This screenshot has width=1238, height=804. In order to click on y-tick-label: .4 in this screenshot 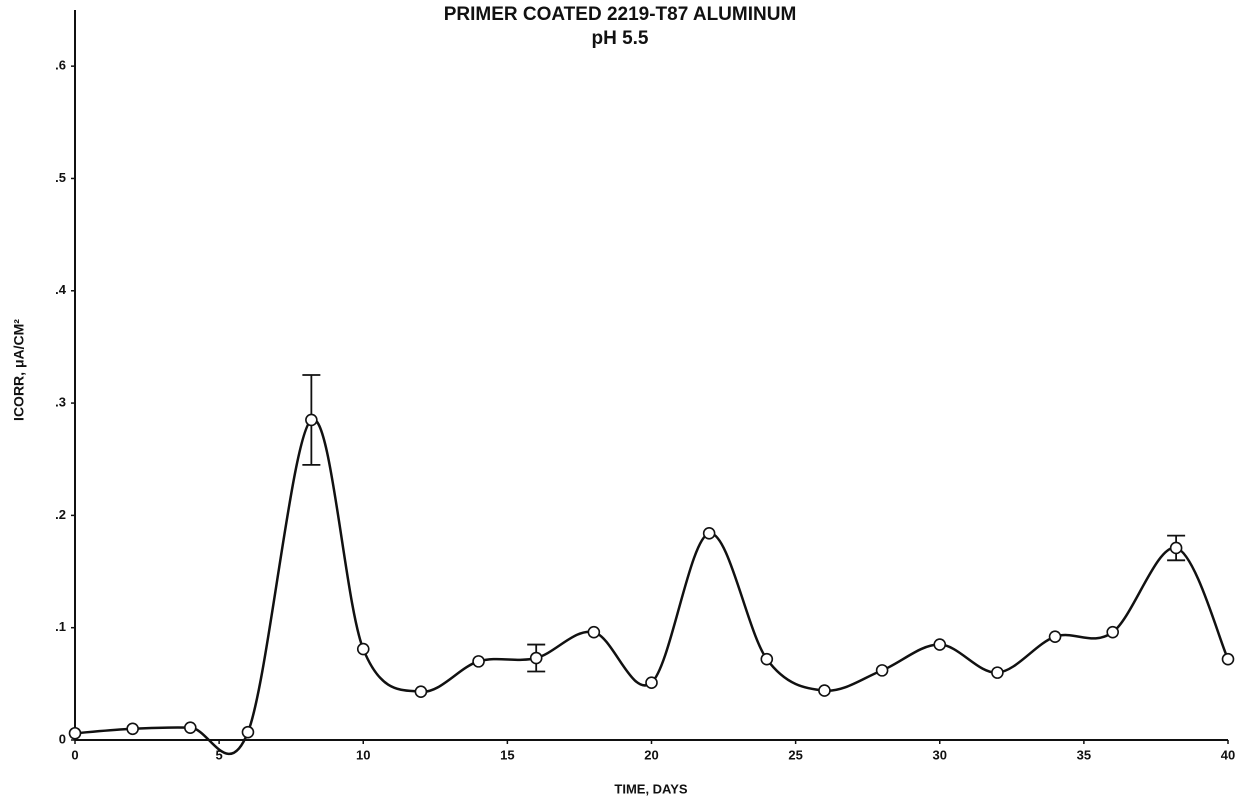, I will do `click(61, 289)`.